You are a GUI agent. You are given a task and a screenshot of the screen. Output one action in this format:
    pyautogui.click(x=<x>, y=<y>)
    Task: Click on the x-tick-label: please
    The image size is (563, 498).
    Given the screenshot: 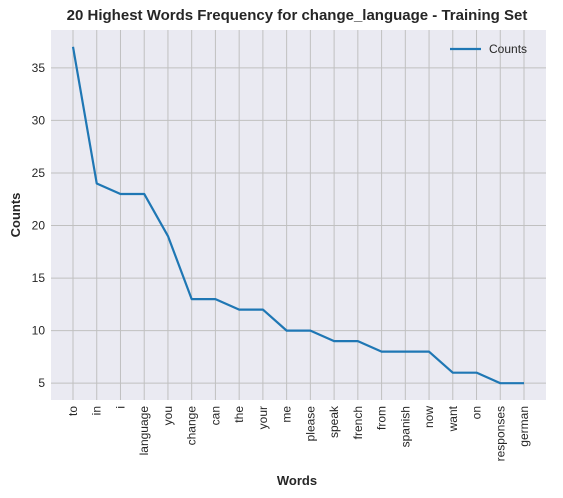 What is the action you would take?
    pyautogui.click(x=310, y=424)
    